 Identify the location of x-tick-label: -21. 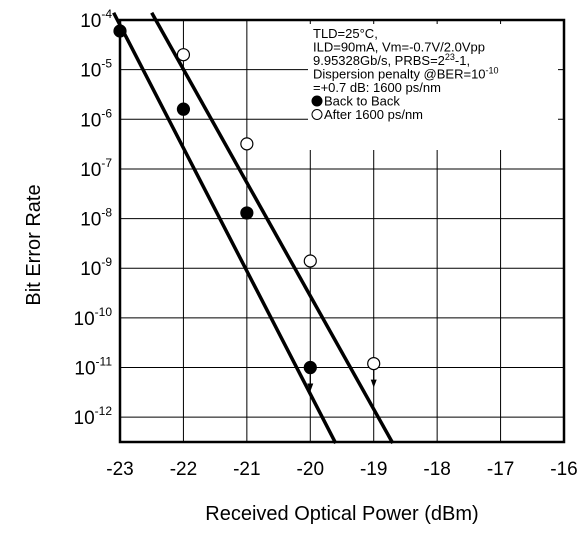
(246, 469).